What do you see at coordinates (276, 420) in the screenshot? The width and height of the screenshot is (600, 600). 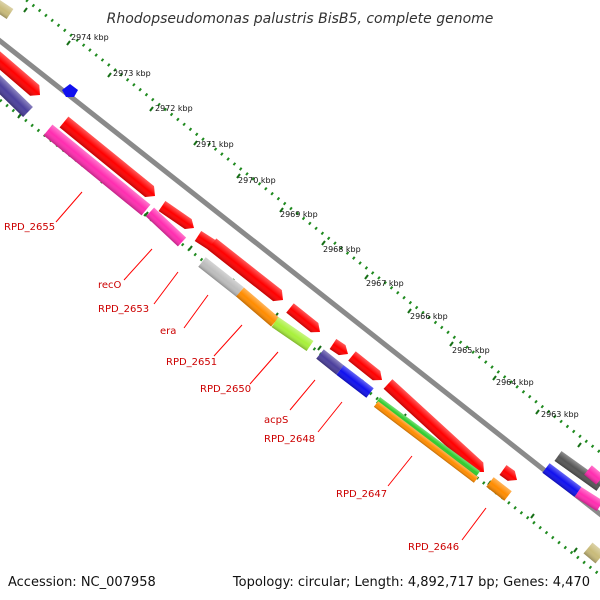 I see `gene-label: acpS` at bounding box center [276, 420].